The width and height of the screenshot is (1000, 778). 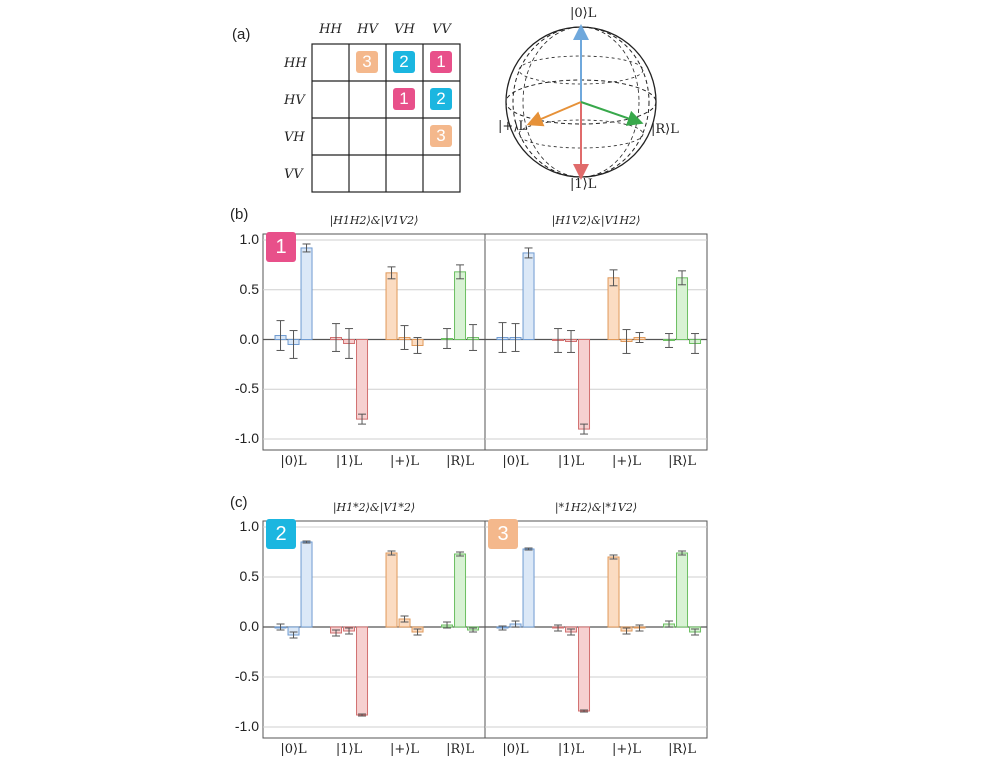 What do you see at coordinates (596, 507) in the screenshot?
I see `chart-title: |*1H2⟩&|*1V2⟩` at bounding box center [596, 507].